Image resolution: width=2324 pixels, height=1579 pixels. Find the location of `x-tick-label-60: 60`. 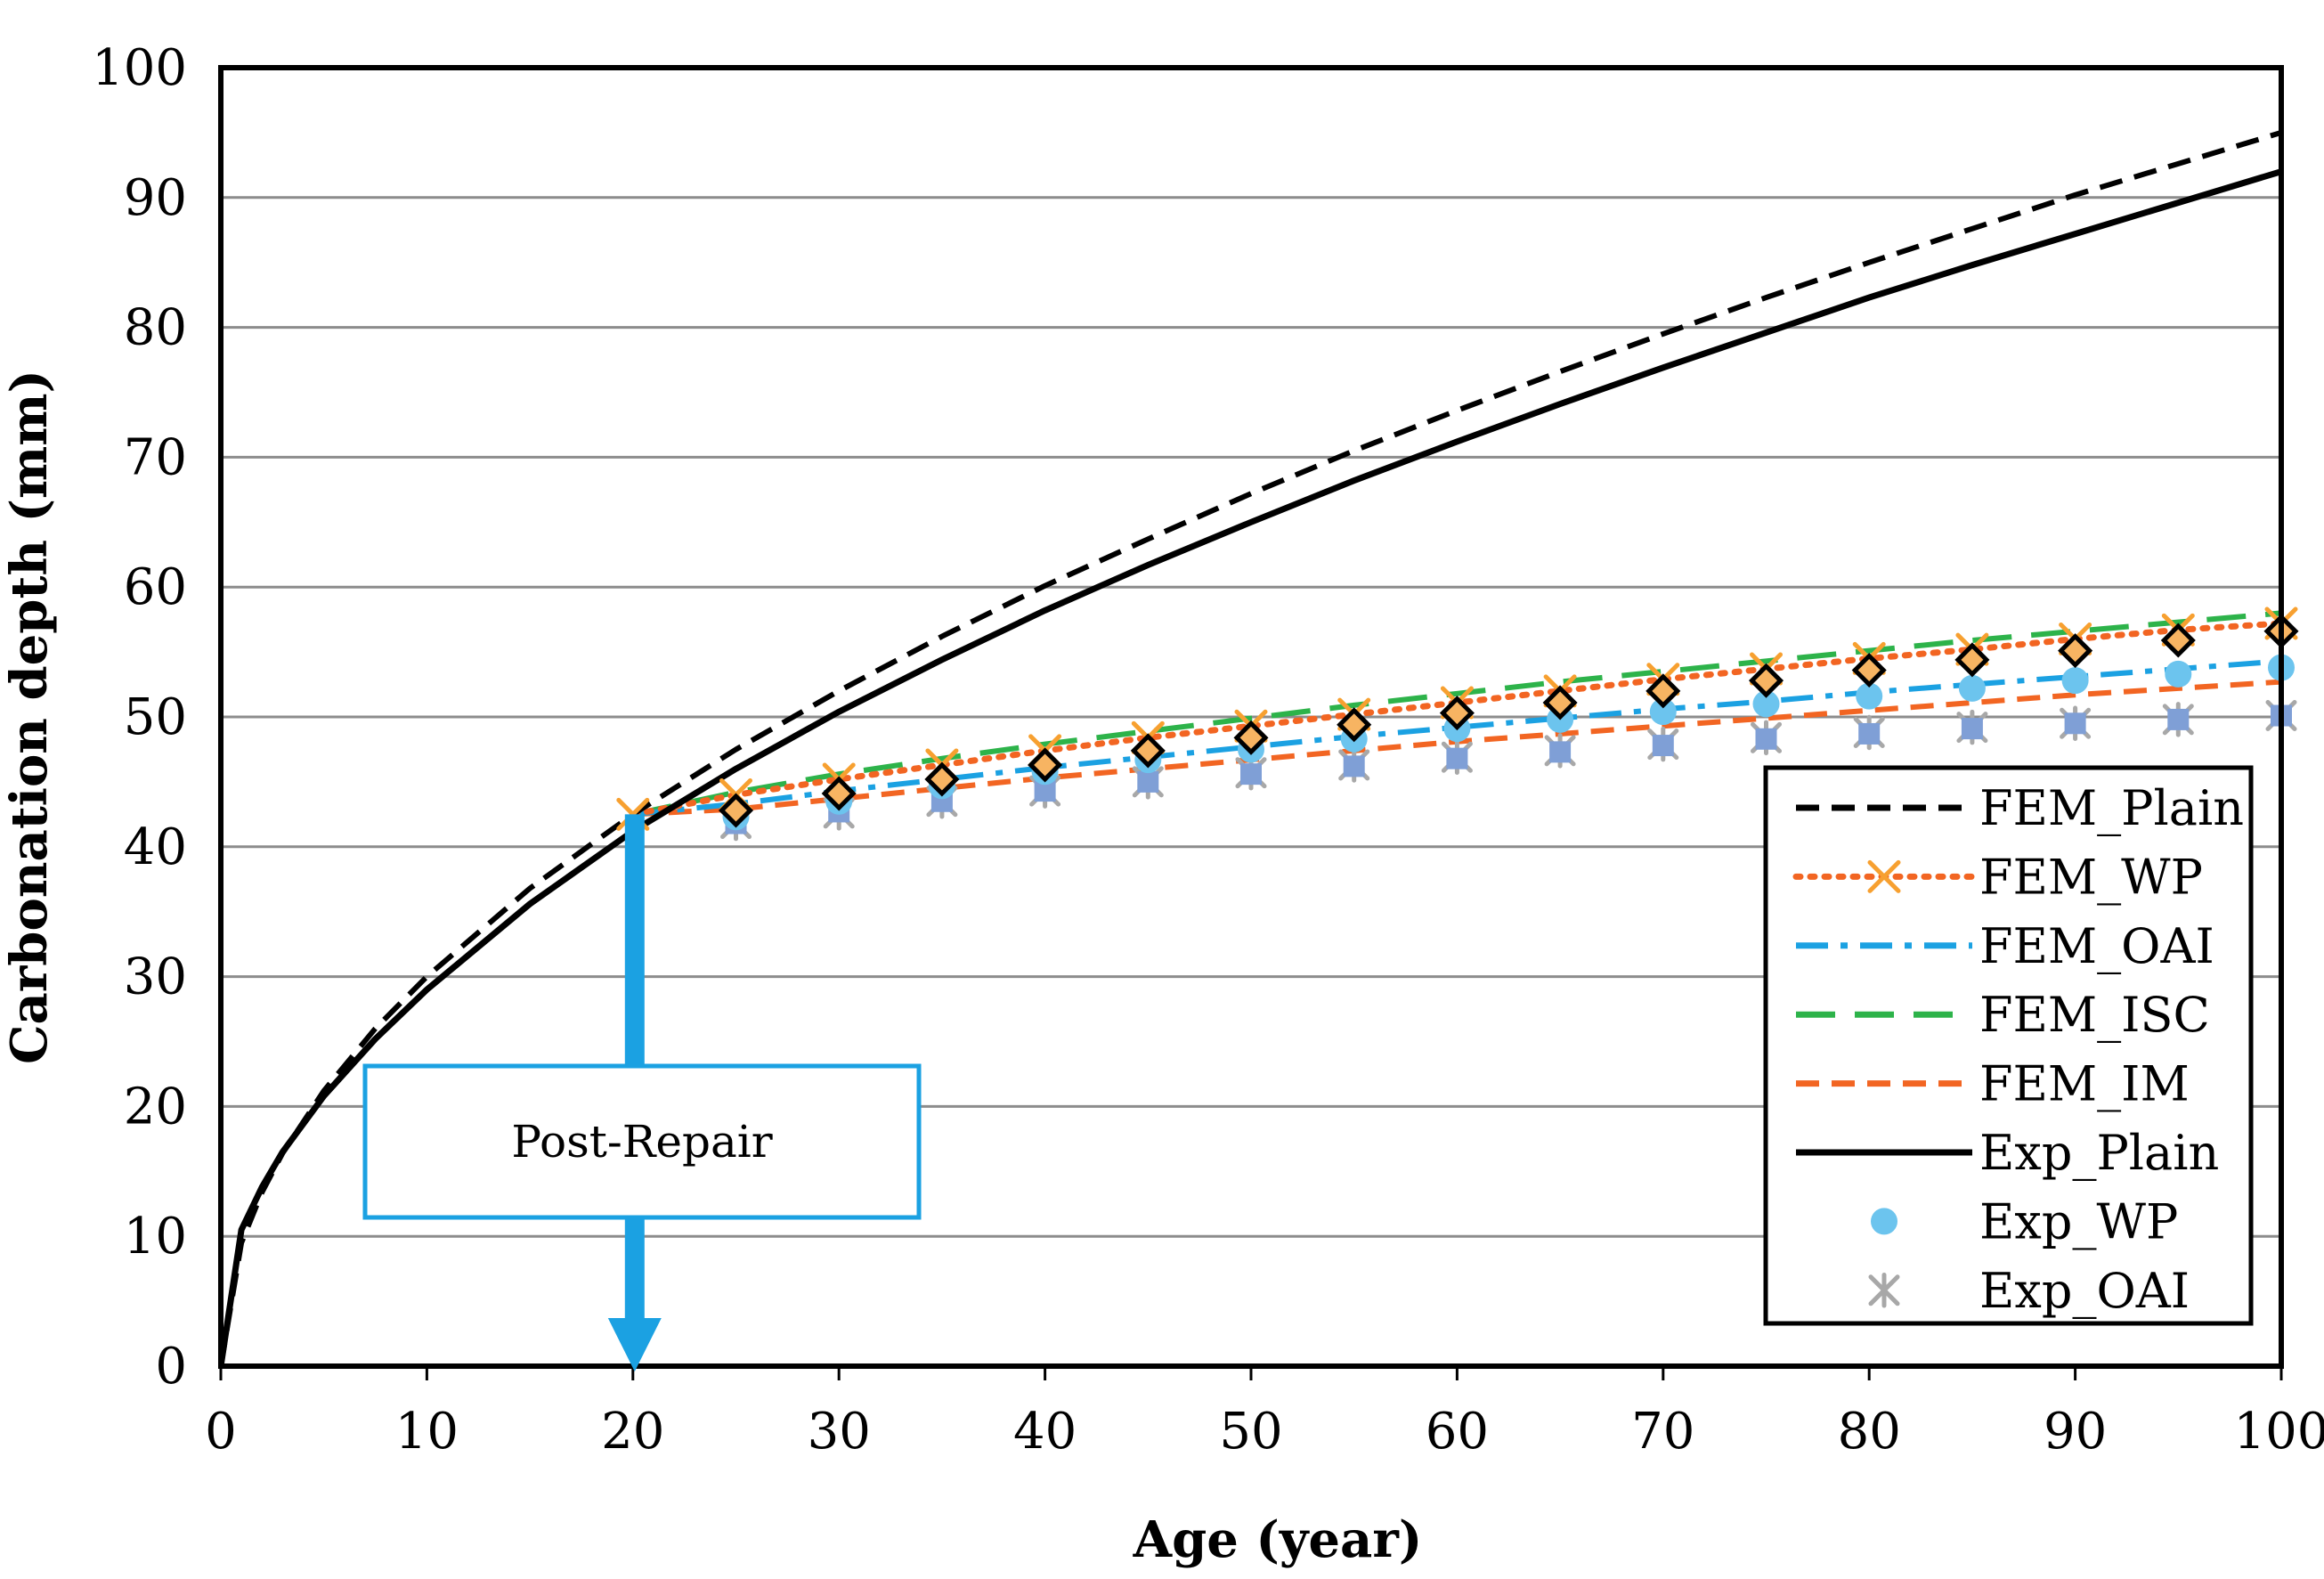

x-tick-label-60: 60 is located at coordinates (1458, 1432).